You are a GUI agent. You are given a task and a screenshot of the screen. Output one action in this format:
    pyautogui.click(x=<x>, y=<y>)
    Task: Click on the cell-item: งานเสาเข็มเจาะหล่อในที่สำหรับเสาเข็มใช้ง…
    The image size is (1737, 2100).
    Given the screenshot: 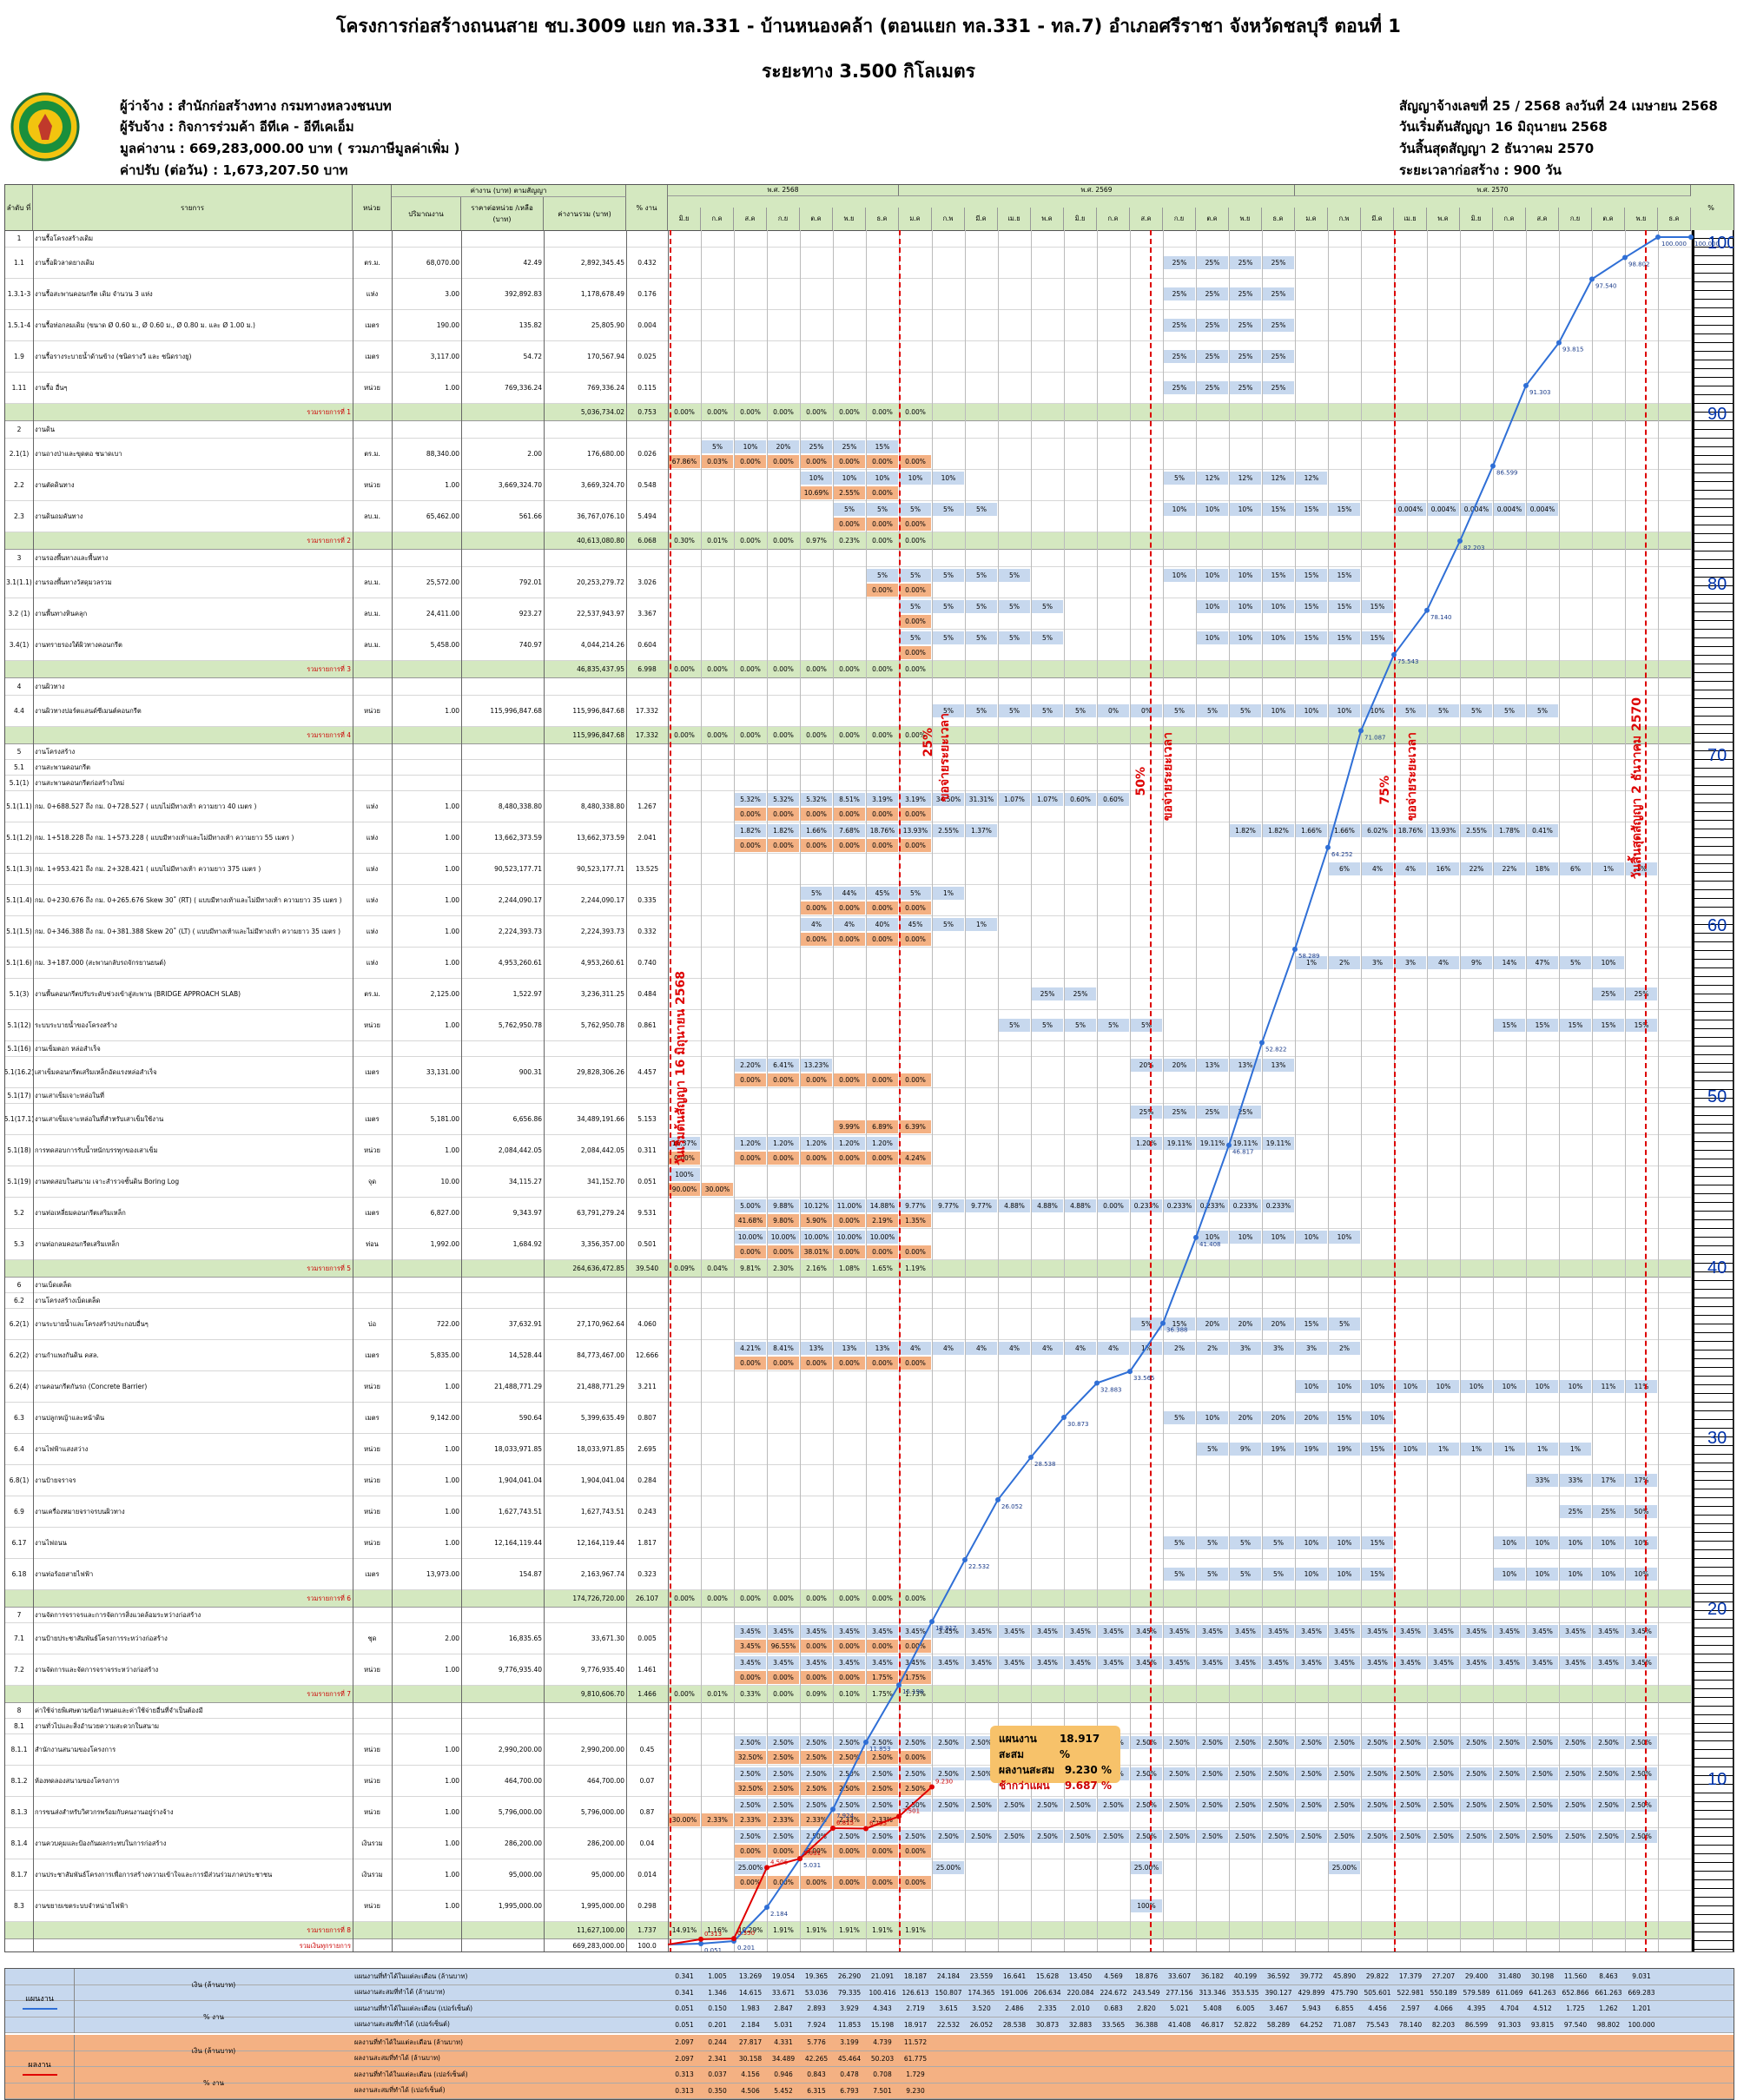 What is the action you would take?
    pyautogui.click(x=99, y=1118)
    